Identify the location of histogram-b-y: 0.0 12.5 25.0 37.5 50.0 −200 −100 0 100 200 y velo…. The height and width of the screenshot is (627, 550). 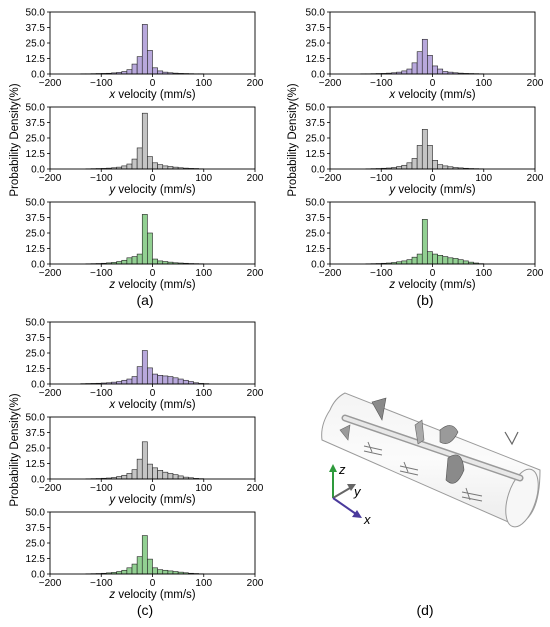
(425, 150).